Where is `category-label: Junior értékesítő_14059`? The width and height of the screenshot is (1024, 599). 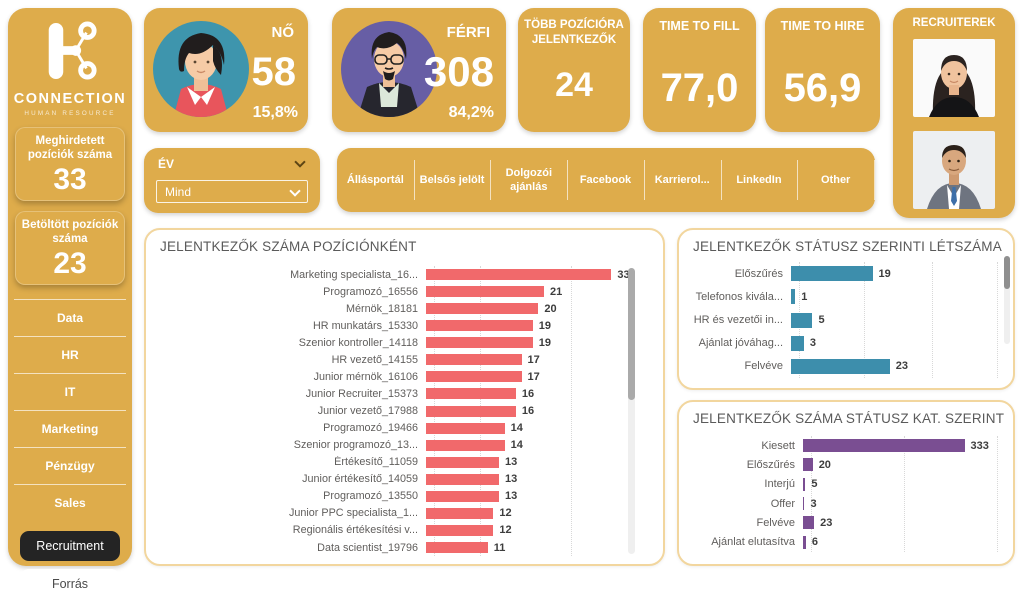 category-label: Junior értékesítő_14059 is located at coordinates (360, 479).